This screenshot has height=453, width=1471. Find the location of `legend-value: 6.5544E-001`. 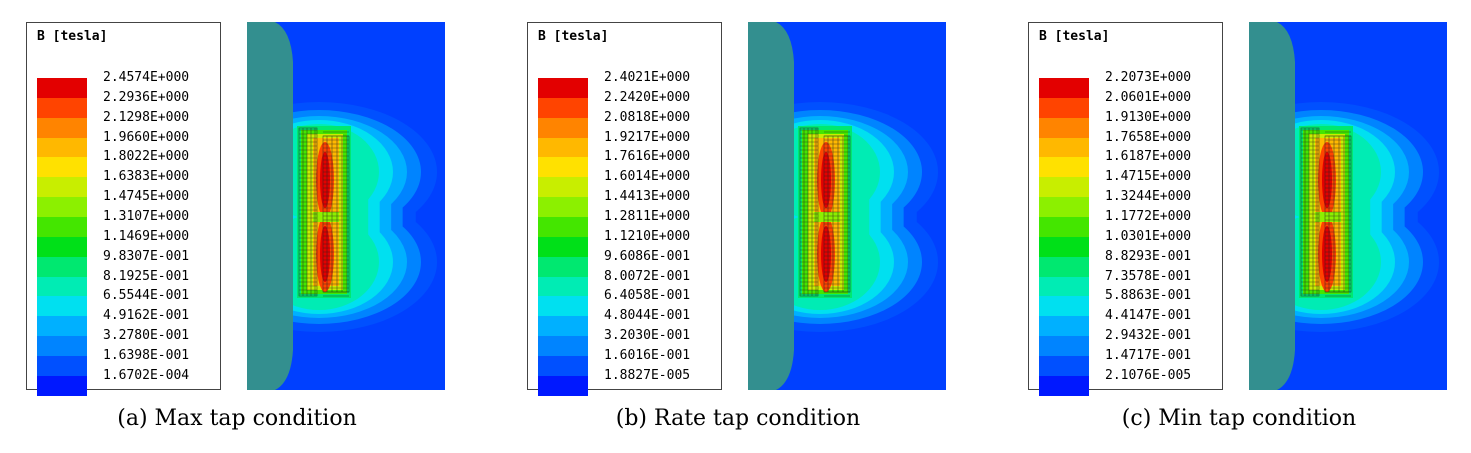

legend-value: 6.5544E-001 is located at coordinates (146, 296).